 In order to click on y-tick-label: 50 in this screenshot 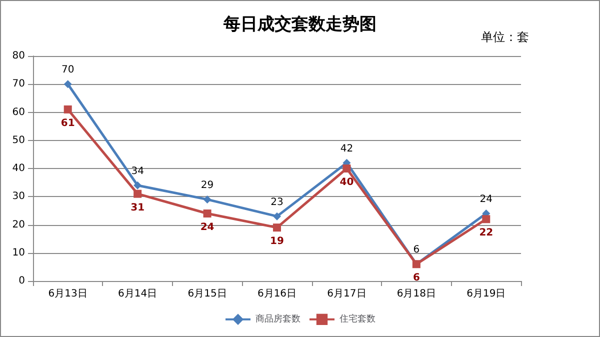, I will do `click(18, 140)`.